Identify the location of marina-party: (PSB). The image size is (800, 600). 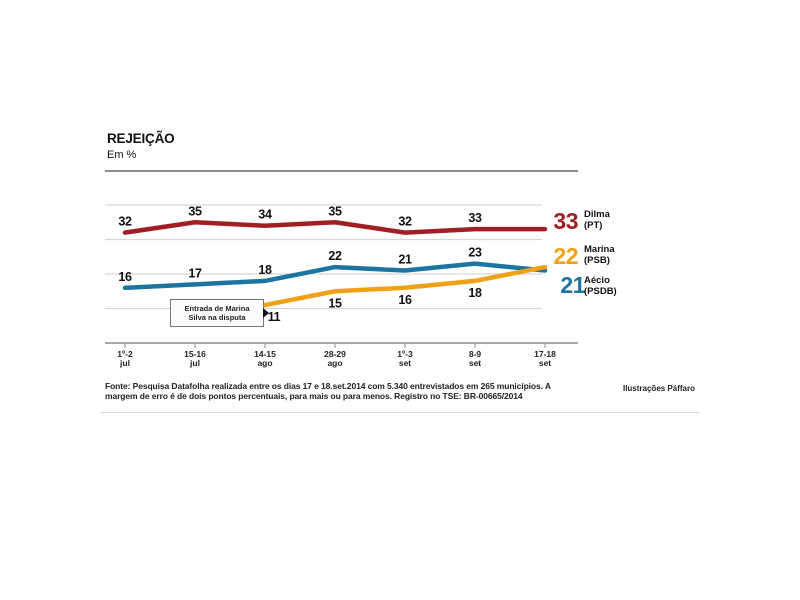
(597, 260).